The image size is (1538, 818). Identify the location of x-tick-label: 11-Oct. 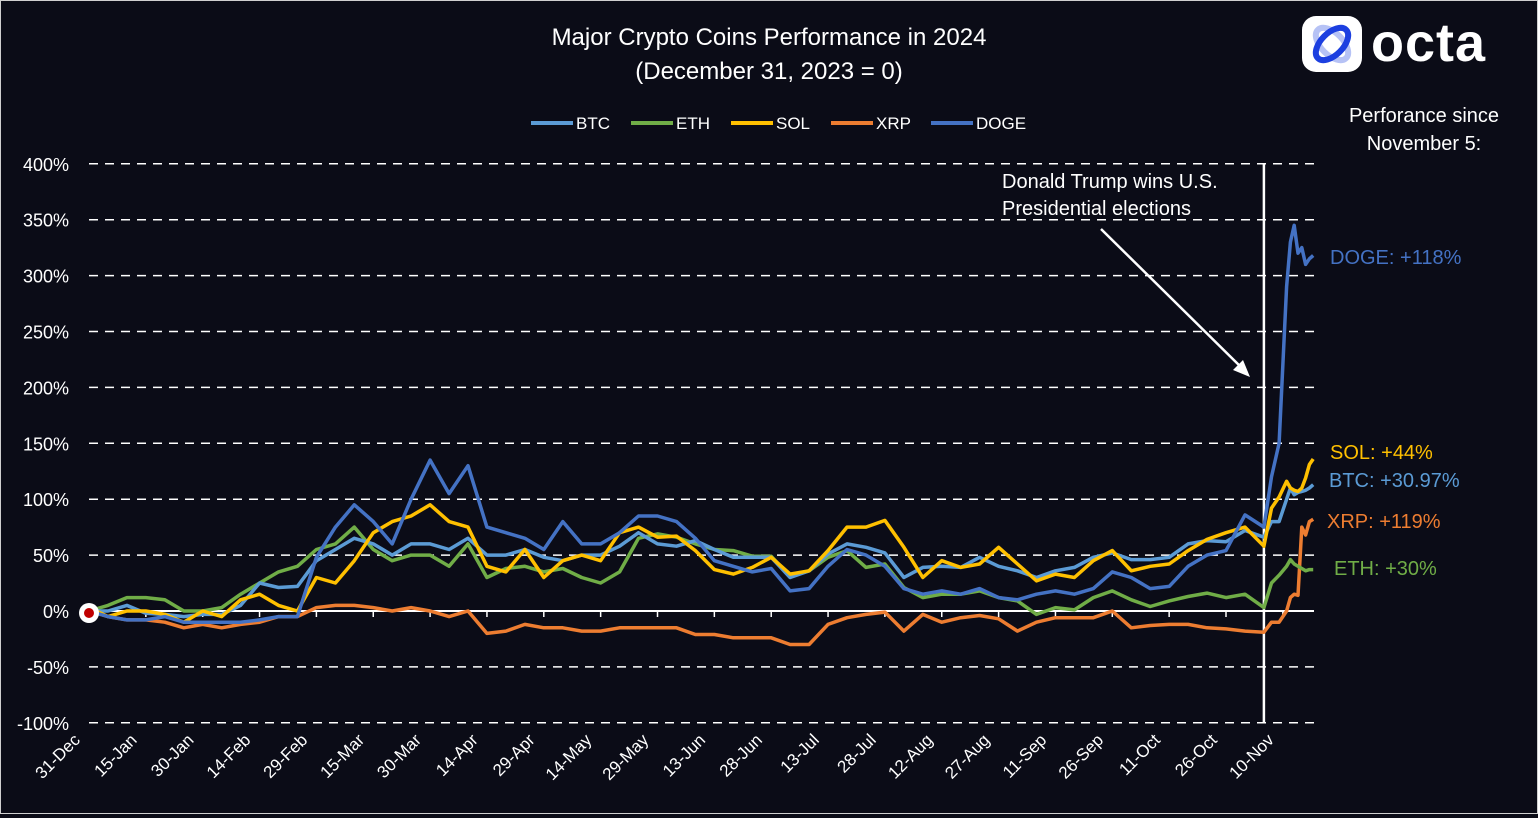
(1139, 754).